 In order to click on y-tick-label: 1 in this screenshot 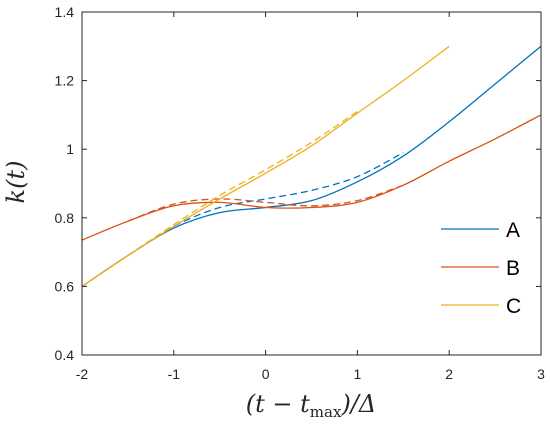, I will do `click(70, 149)`.